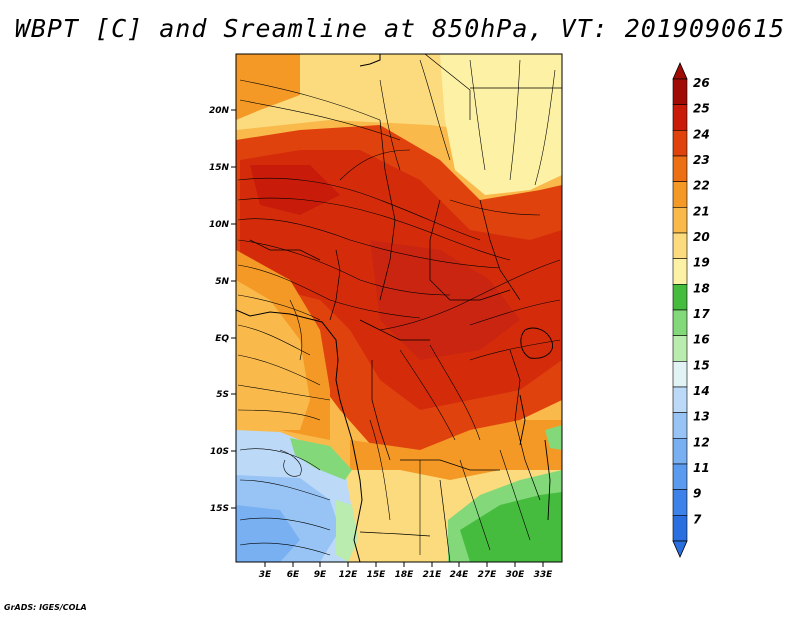 The image size is (800, 618). What do you see at coordinates (460, 575) in the screenshot?
I see `lon-label: 24E` at bounding box center [460, 575].